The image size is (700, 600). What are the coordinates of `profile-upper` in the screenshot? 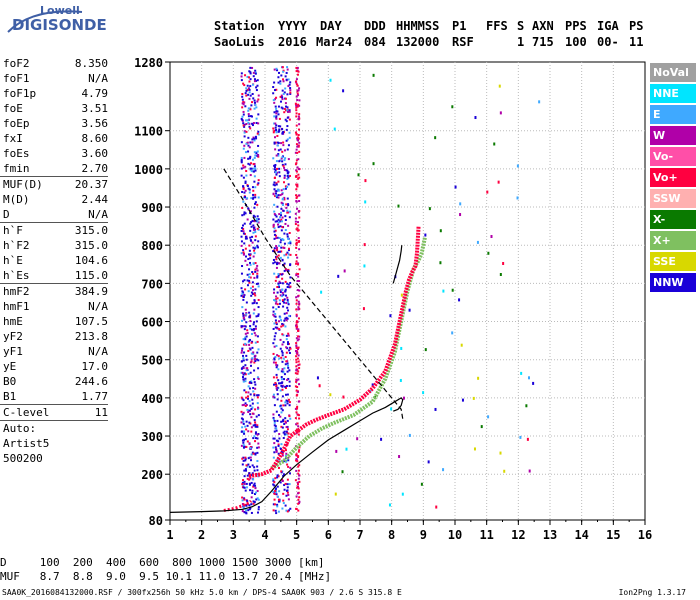 It's located at (397, 264).